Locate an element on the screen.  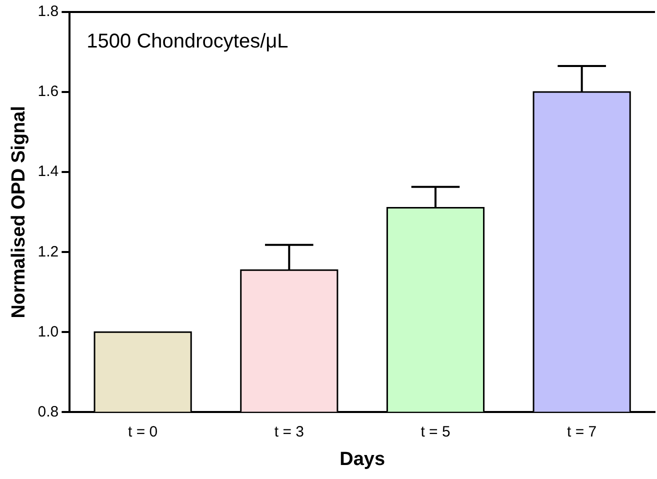
x-tick-label: t = 7 is located at coordinates (582, 431).